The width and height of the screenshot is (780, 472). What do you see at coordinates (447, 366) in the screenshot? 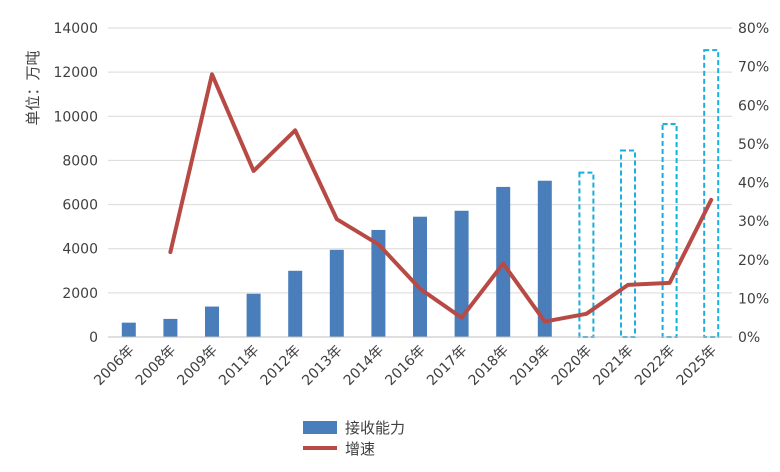
I see `x-tick-label: 2017年` at bounding box center [447, 366].